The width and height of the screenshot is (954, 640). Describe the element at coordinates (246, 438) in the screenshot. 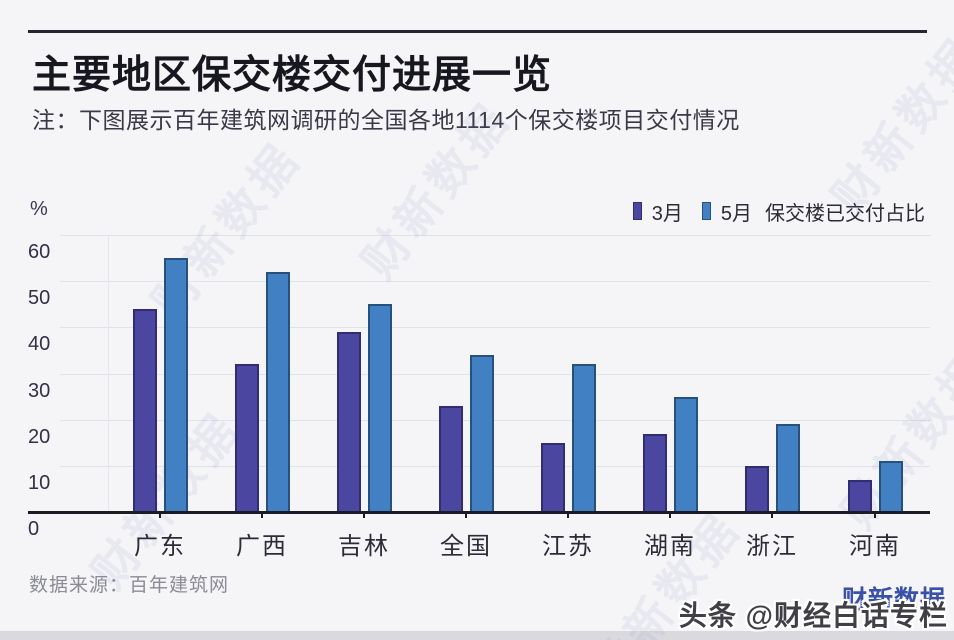

I see `bar-3月-广西` at that location.